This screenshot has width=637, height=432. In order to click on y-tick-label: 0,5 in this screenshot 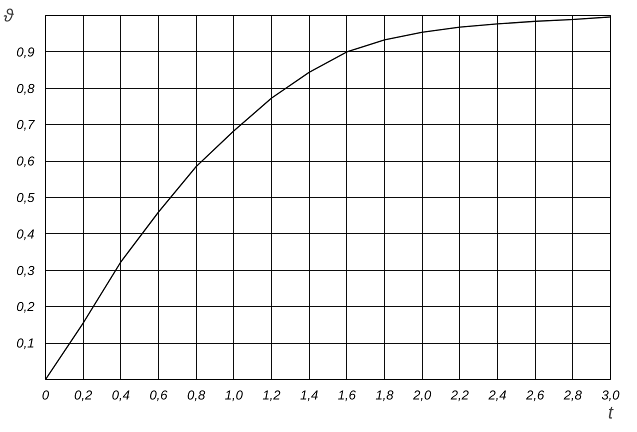, I will do `click(26, 197)`.